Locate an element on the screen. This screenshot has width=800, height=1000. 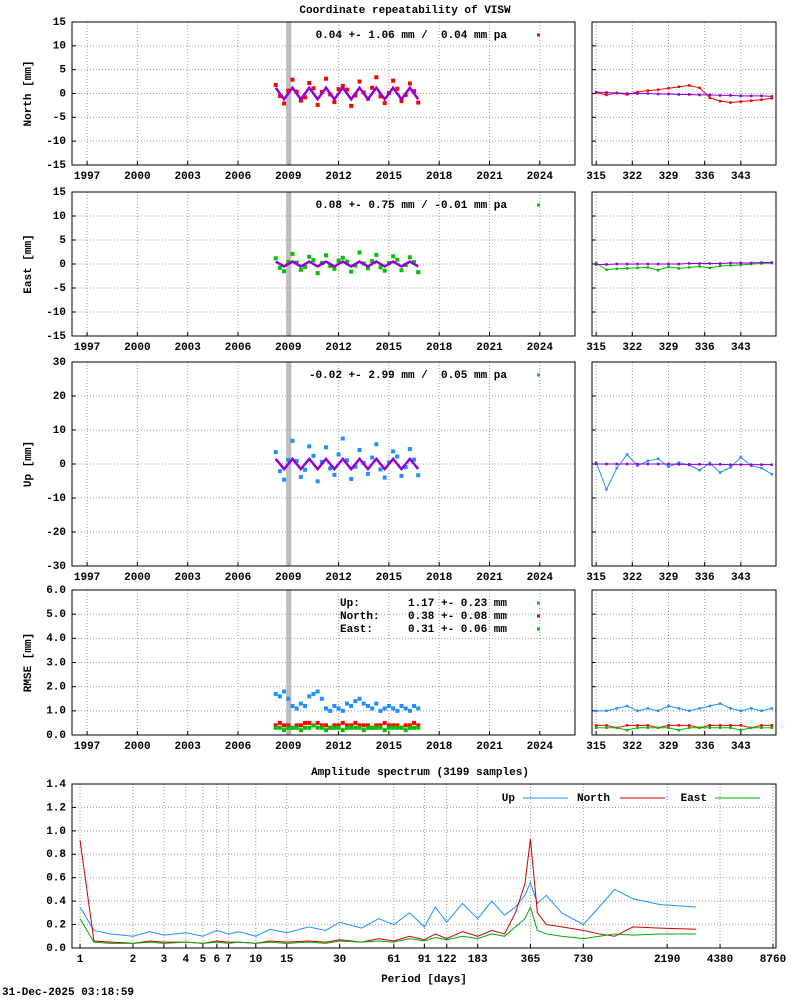
x-tick-label: 1997 is located at coordinates (87, 578).